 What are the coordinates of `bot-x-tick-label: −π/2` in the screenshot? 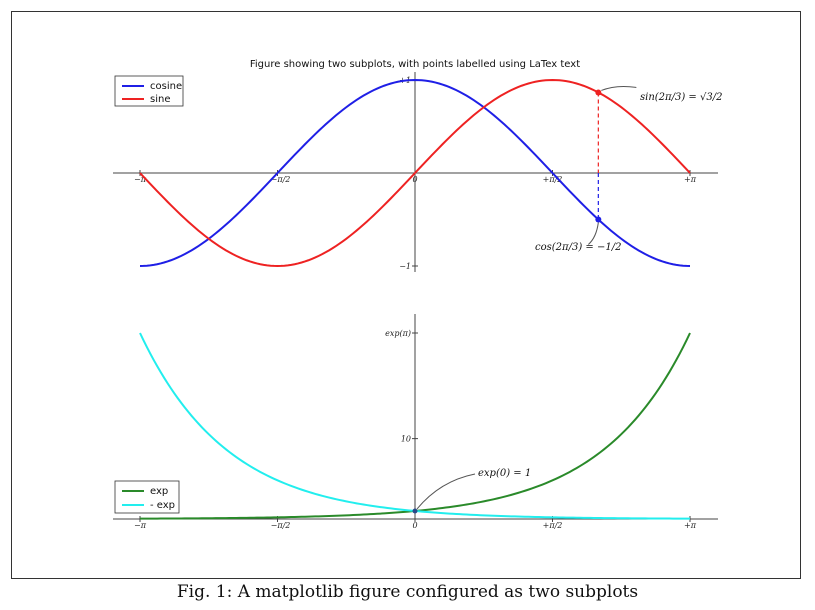 It's located at (281, 525).